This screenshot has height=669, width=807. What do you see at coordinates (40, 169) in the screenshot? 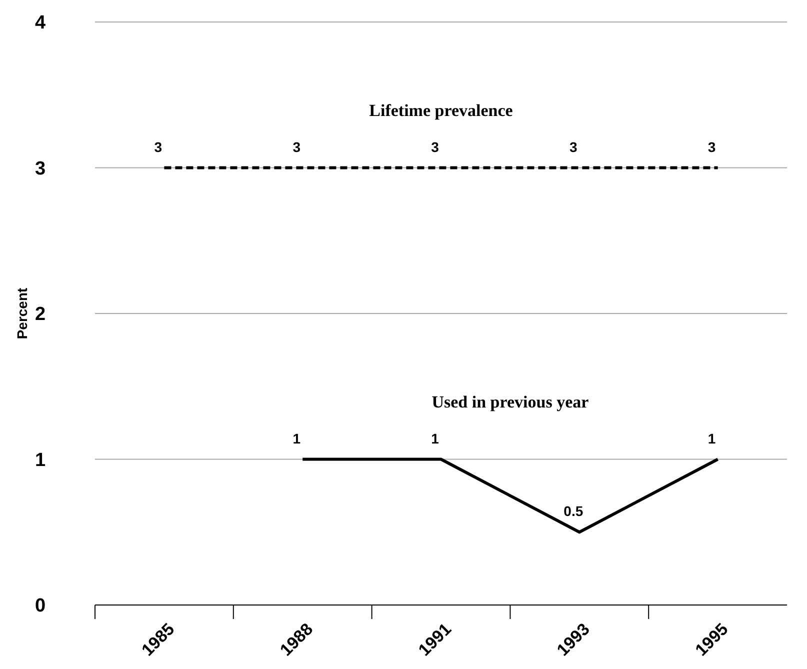
I see `y-tick-label: 3` at bounding box center [40, 169].